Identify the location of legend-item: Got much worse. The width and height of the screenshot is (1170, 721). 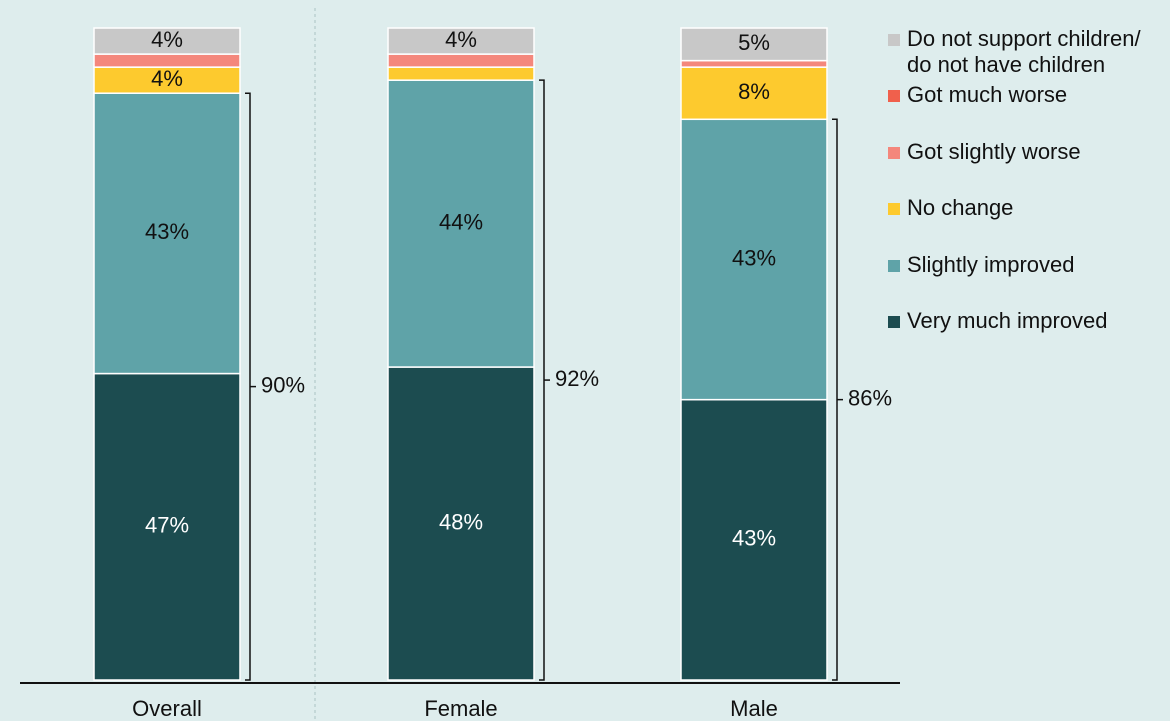
(977, 95).